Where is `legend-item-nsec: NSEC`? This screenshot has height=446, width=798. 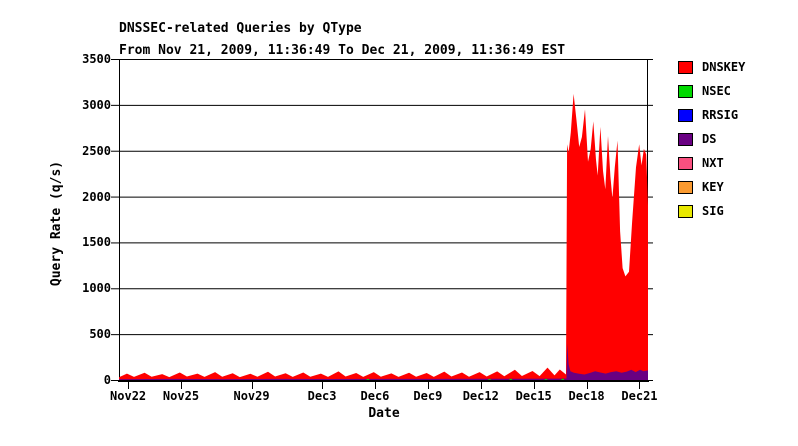
legend-item-nsec: NSEC is located at coordinates (711, 91).